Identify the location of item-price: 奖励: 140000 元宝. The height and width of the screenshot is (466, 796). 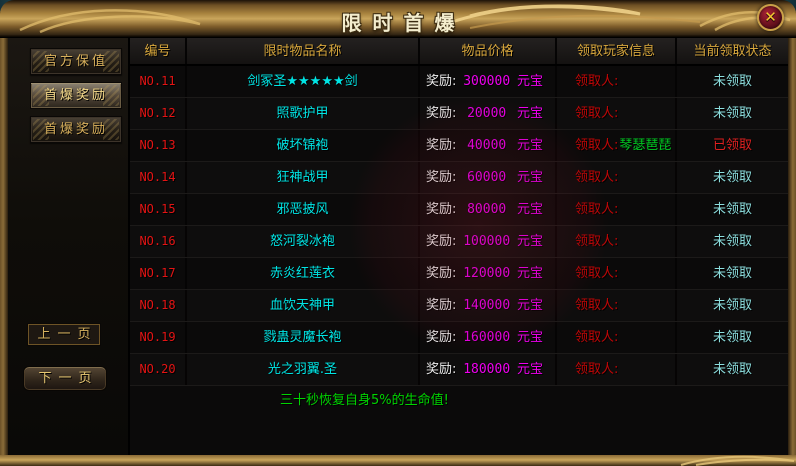
(488, 305).